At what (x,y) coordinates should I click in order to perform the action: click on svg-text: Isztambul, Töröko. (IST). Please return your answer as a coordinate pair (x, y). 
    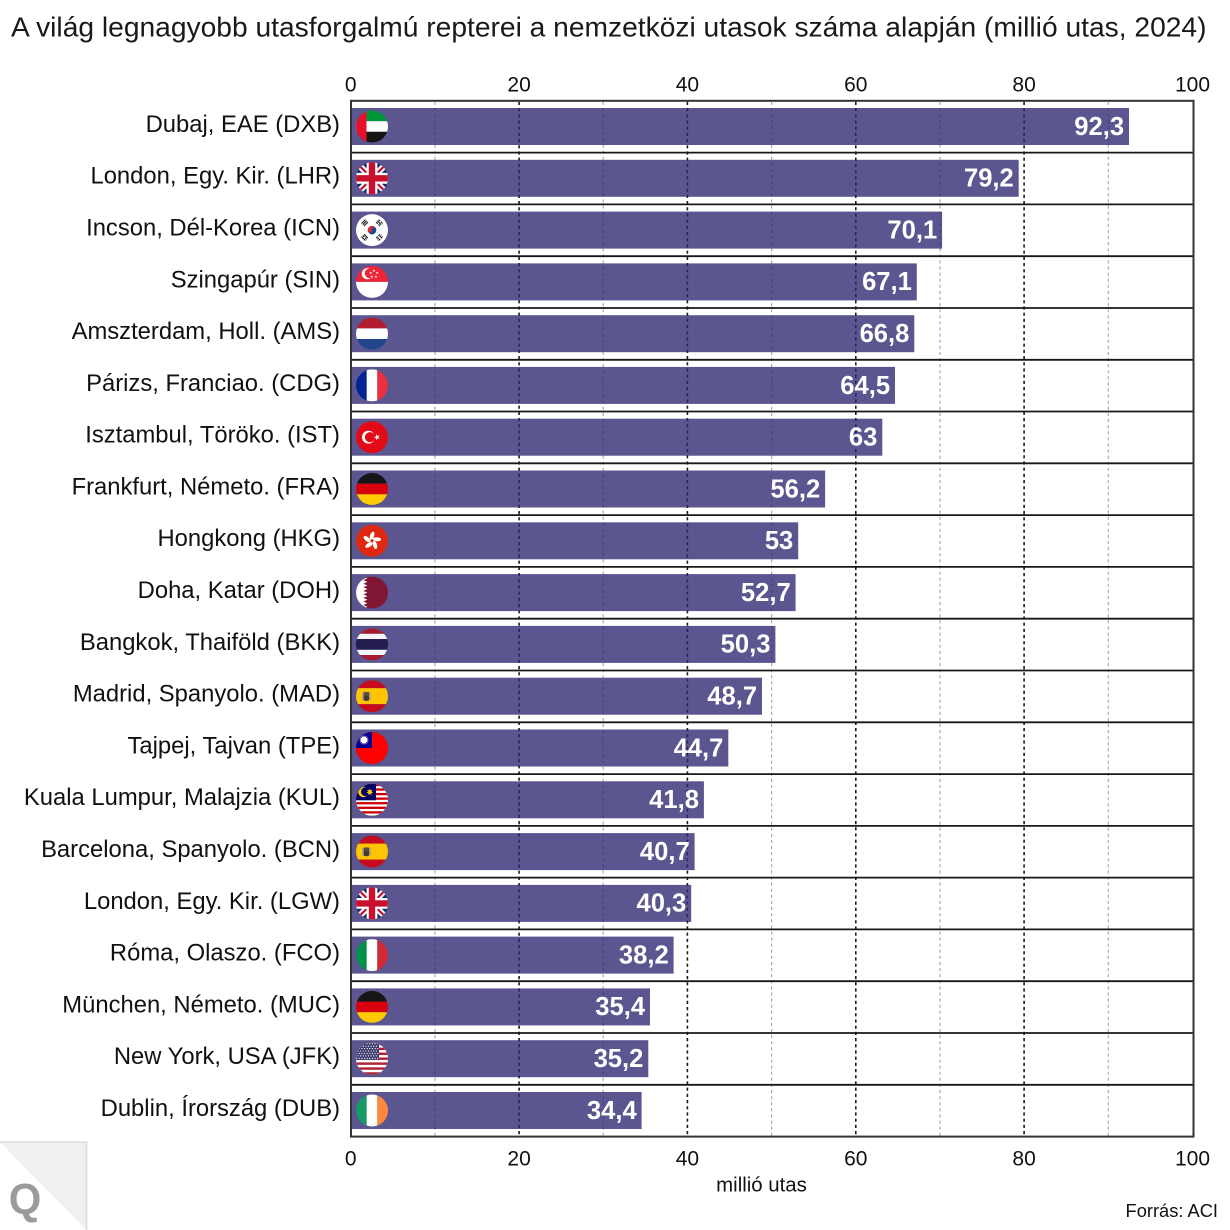
    Looking at the image, I should click on (212, 435).